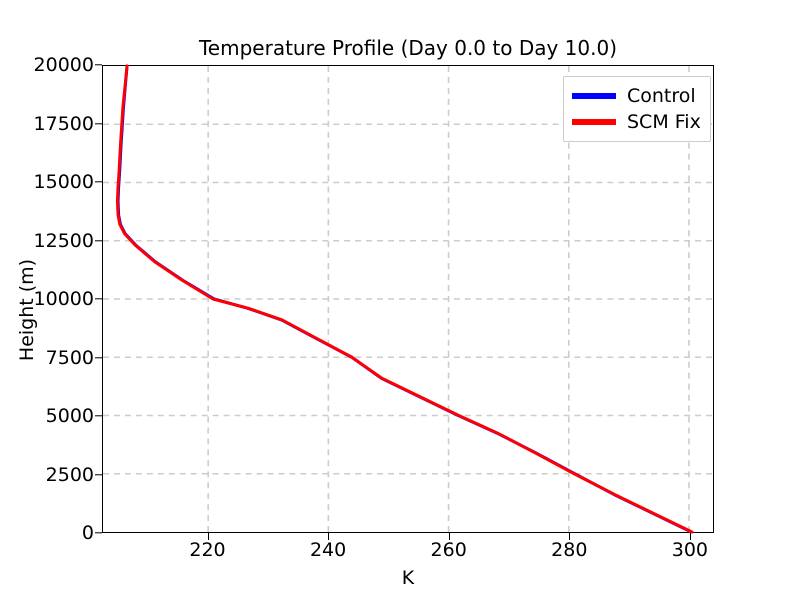 The image size is (800, 600). Describe the element at coordinates (661, 96) in the screenshot. I see `legend-label-control: Control` at that location.